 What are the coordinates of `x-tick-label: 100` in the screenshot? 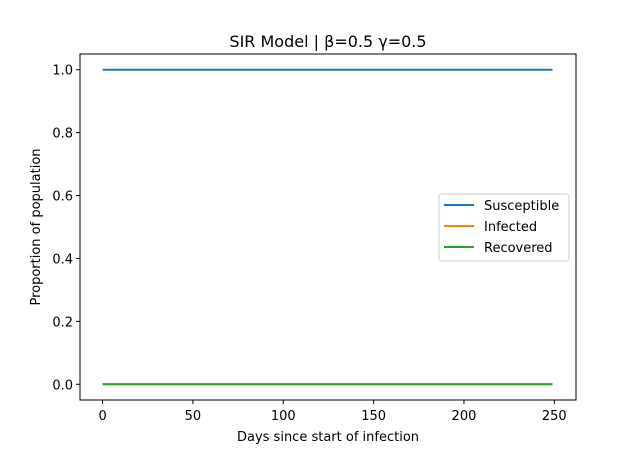 It's located at (283, 416).